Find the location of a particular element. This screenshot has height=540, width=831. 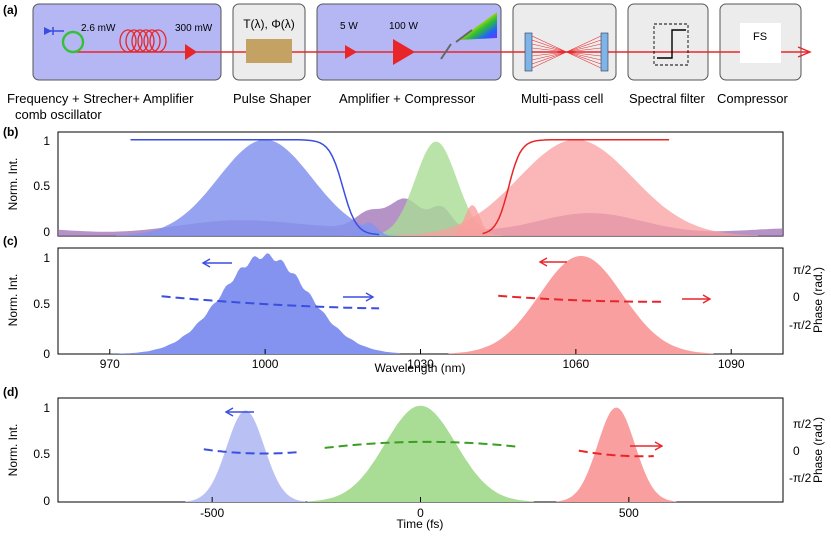

panel-label-a: (a) is located at coordinates (10, 10).